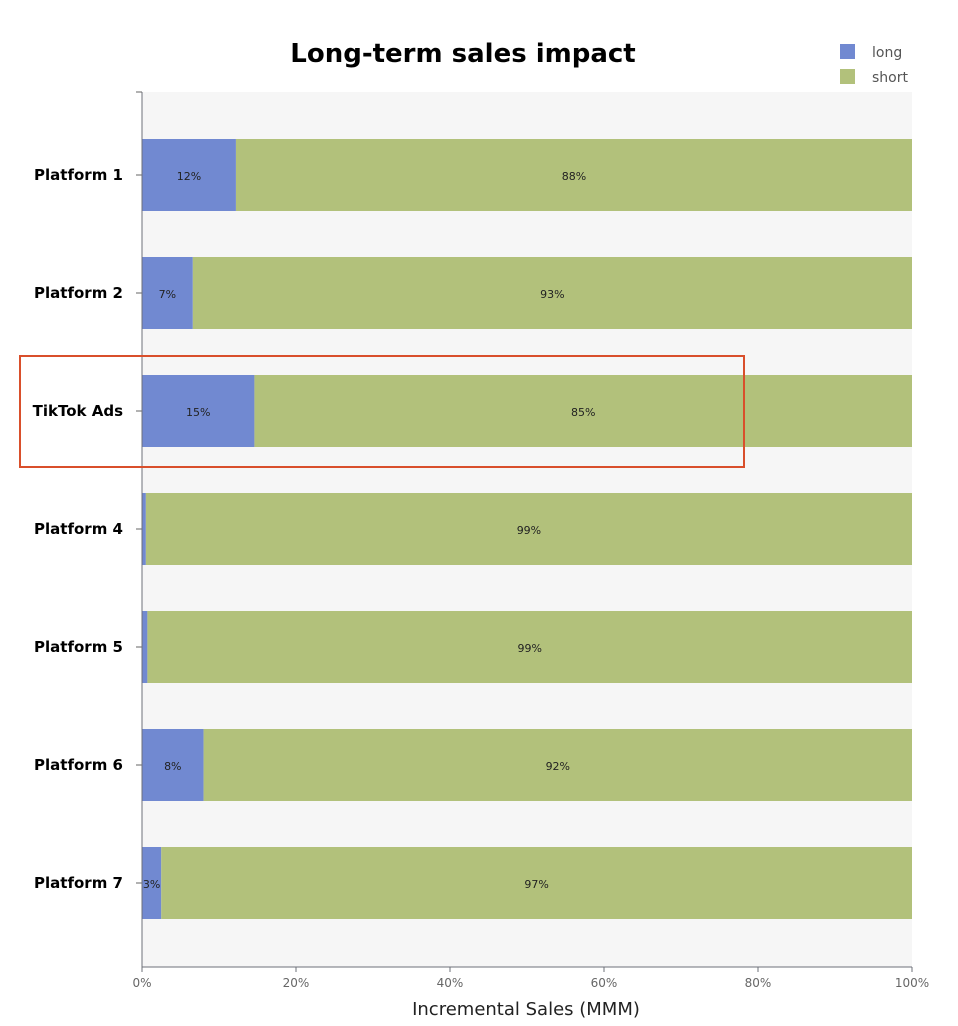 The height and width of the screenshot is (1026, 958). I want to click on highlight-box, so click(382, 411).